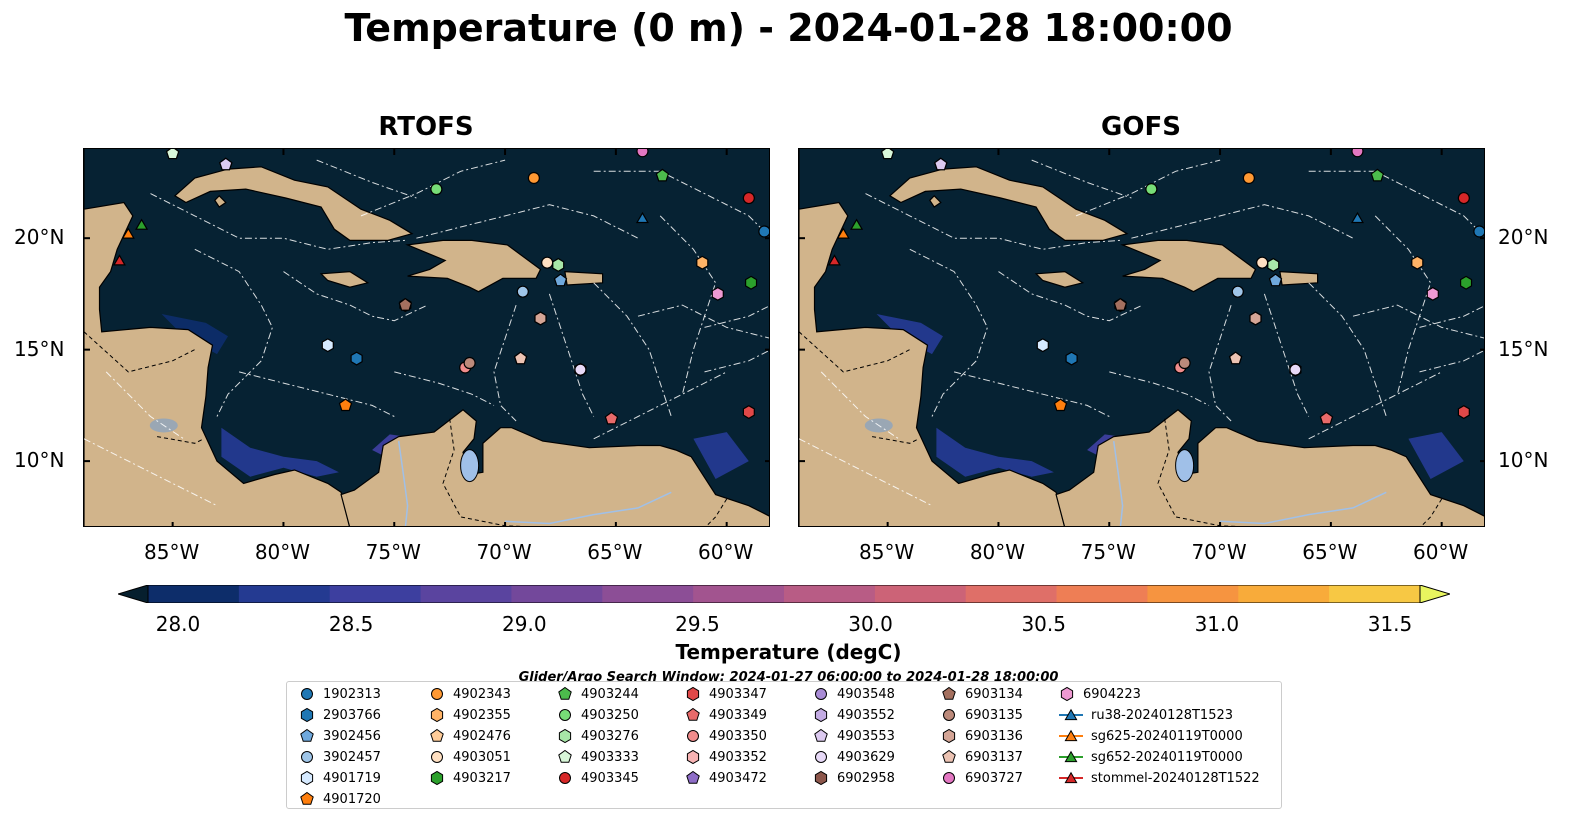 The width and height of the screenshot is (1577, 827). What do you see at coordinates (524, 624) in the screenshot?
I see `colorbar-tick-label: 29.0` at bounding box center [524, 624].